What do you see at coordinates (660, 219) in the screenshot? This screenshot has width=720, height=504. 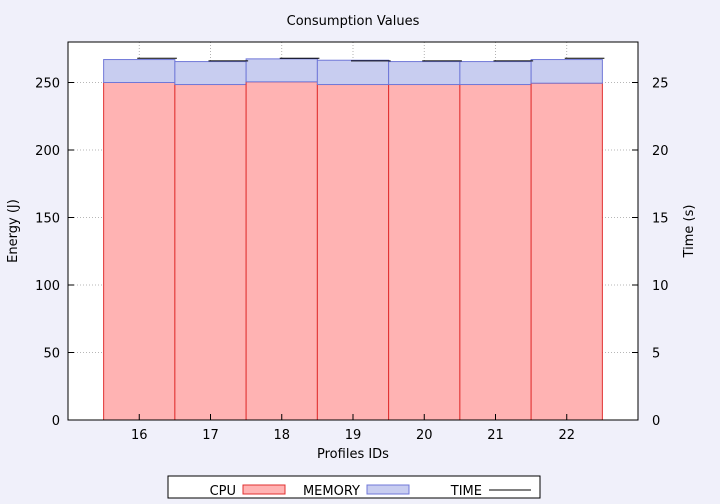 I see `y2-tick-label: 15` at bounding box center [660, 219].